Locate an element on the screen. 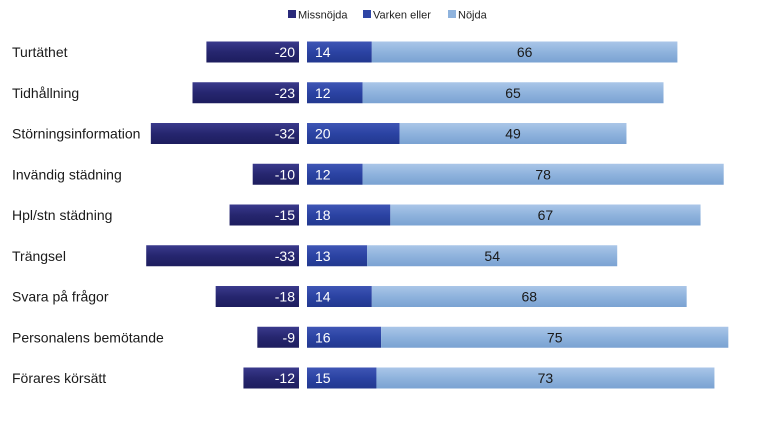  bar-hpl-stn-stadning-nojda is located at coordinates (545, 215).